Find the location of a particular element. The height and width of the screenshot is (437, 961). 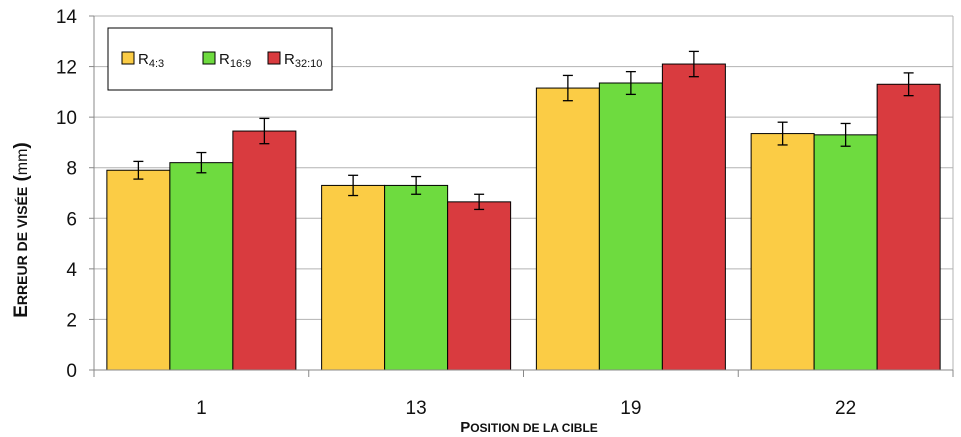

y-tick-label: 2 is located at coordinates (71, 320).